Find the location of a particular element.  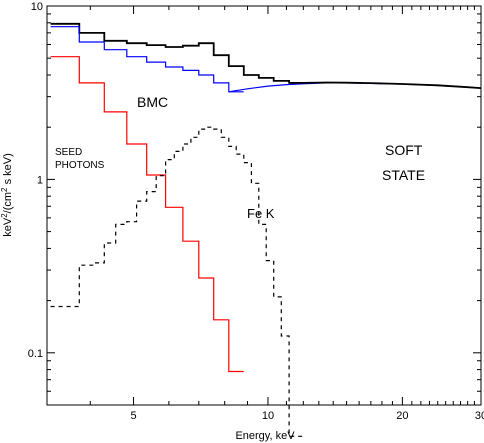

seed-photons-annotation-line1: SEED is located at coordinates (68, 152).